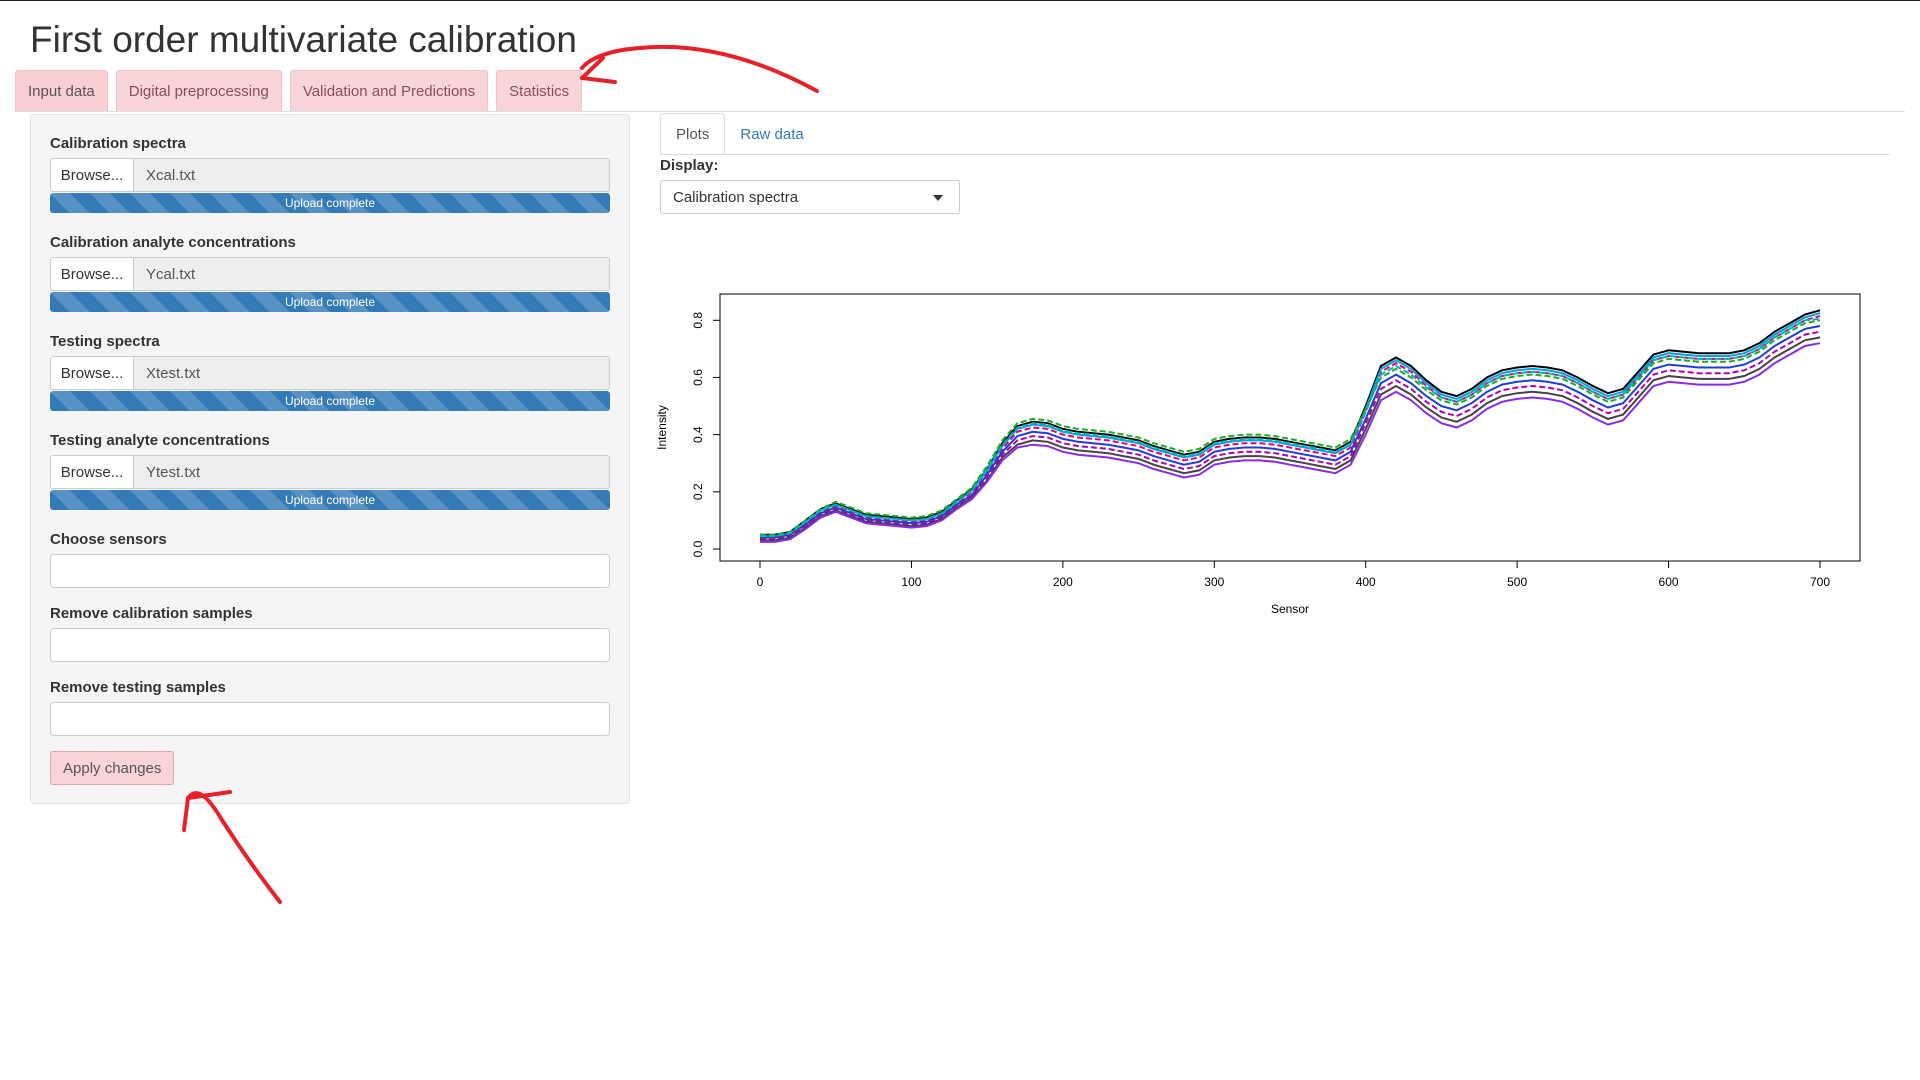  What do you see at coordinates (173, 242) in the screenshot?
I see `calibration-concentrations-label: Calibration analyte concentrations` at bounding box center [173, 242].